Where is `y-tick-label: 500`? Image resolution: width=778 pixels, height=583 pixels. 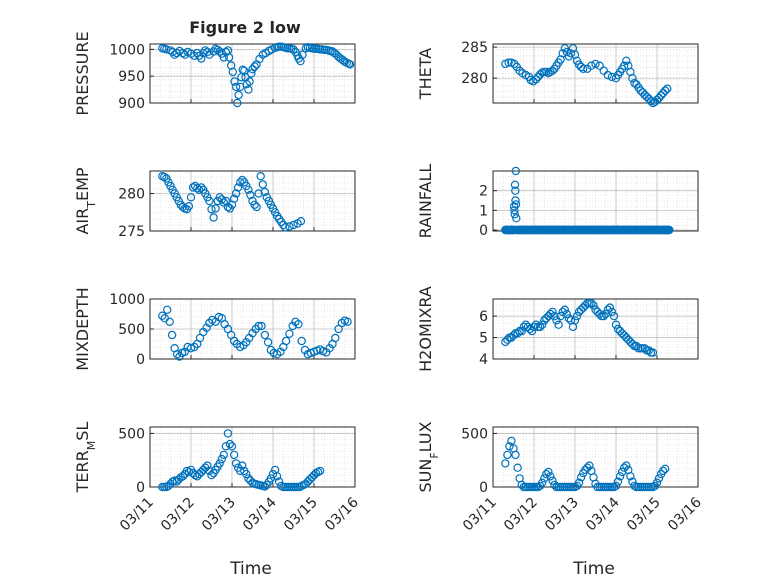 y-tick-label: 500 is located at coordinates (131, 434).